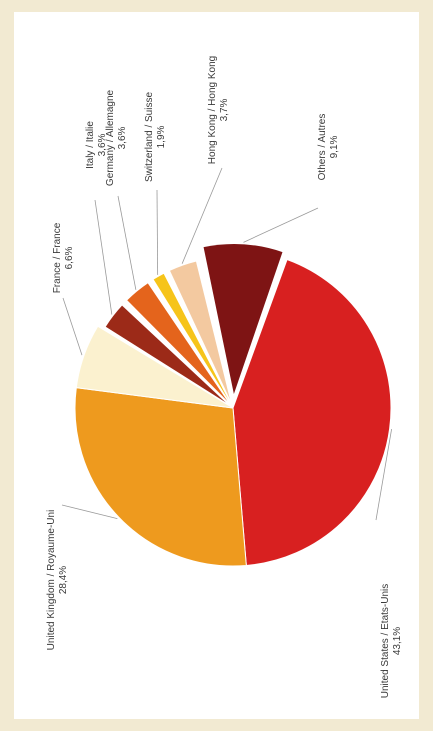 This screenshot has height=731, width=433. Describe the element at coordinates (161, 136) in the screenshot. I see `slice-value: 1,9%` at that location.